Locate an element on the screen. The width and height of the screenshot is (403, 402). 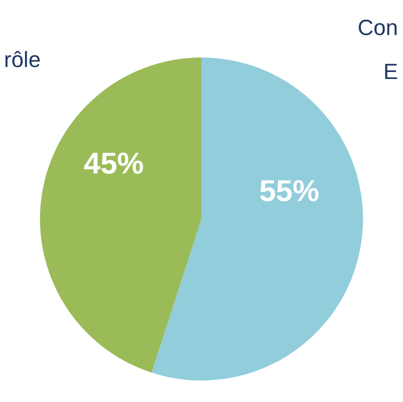
slice-label: Con E is located at coordinates (378, 49).